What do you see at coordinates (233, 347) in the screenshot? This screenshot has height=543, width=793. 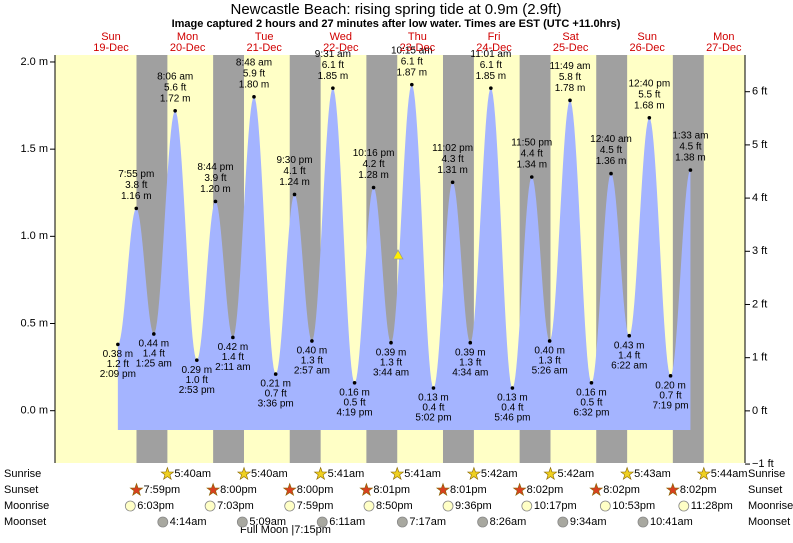 I see `extreme-label: 0.42 m` at bounding box center [233, 347].